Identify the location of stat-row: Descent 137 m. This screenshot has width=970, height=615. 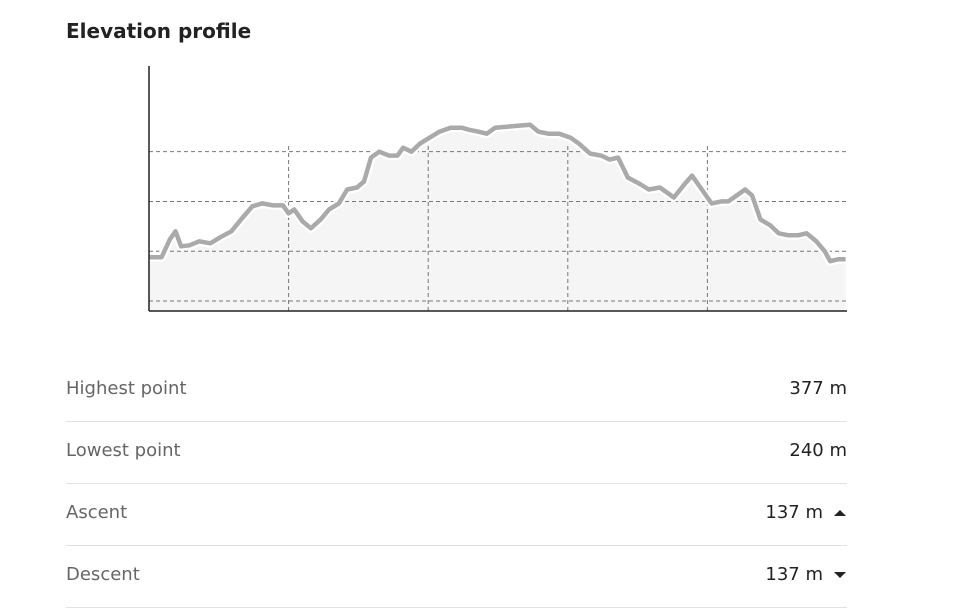
(456, 576).